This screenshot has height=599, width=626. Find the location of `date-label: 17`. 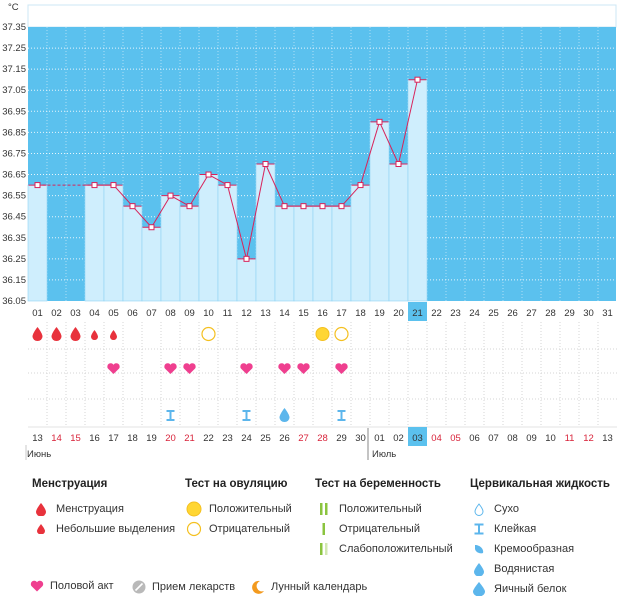

date-label: 17 is located at coordinates (113, 438).